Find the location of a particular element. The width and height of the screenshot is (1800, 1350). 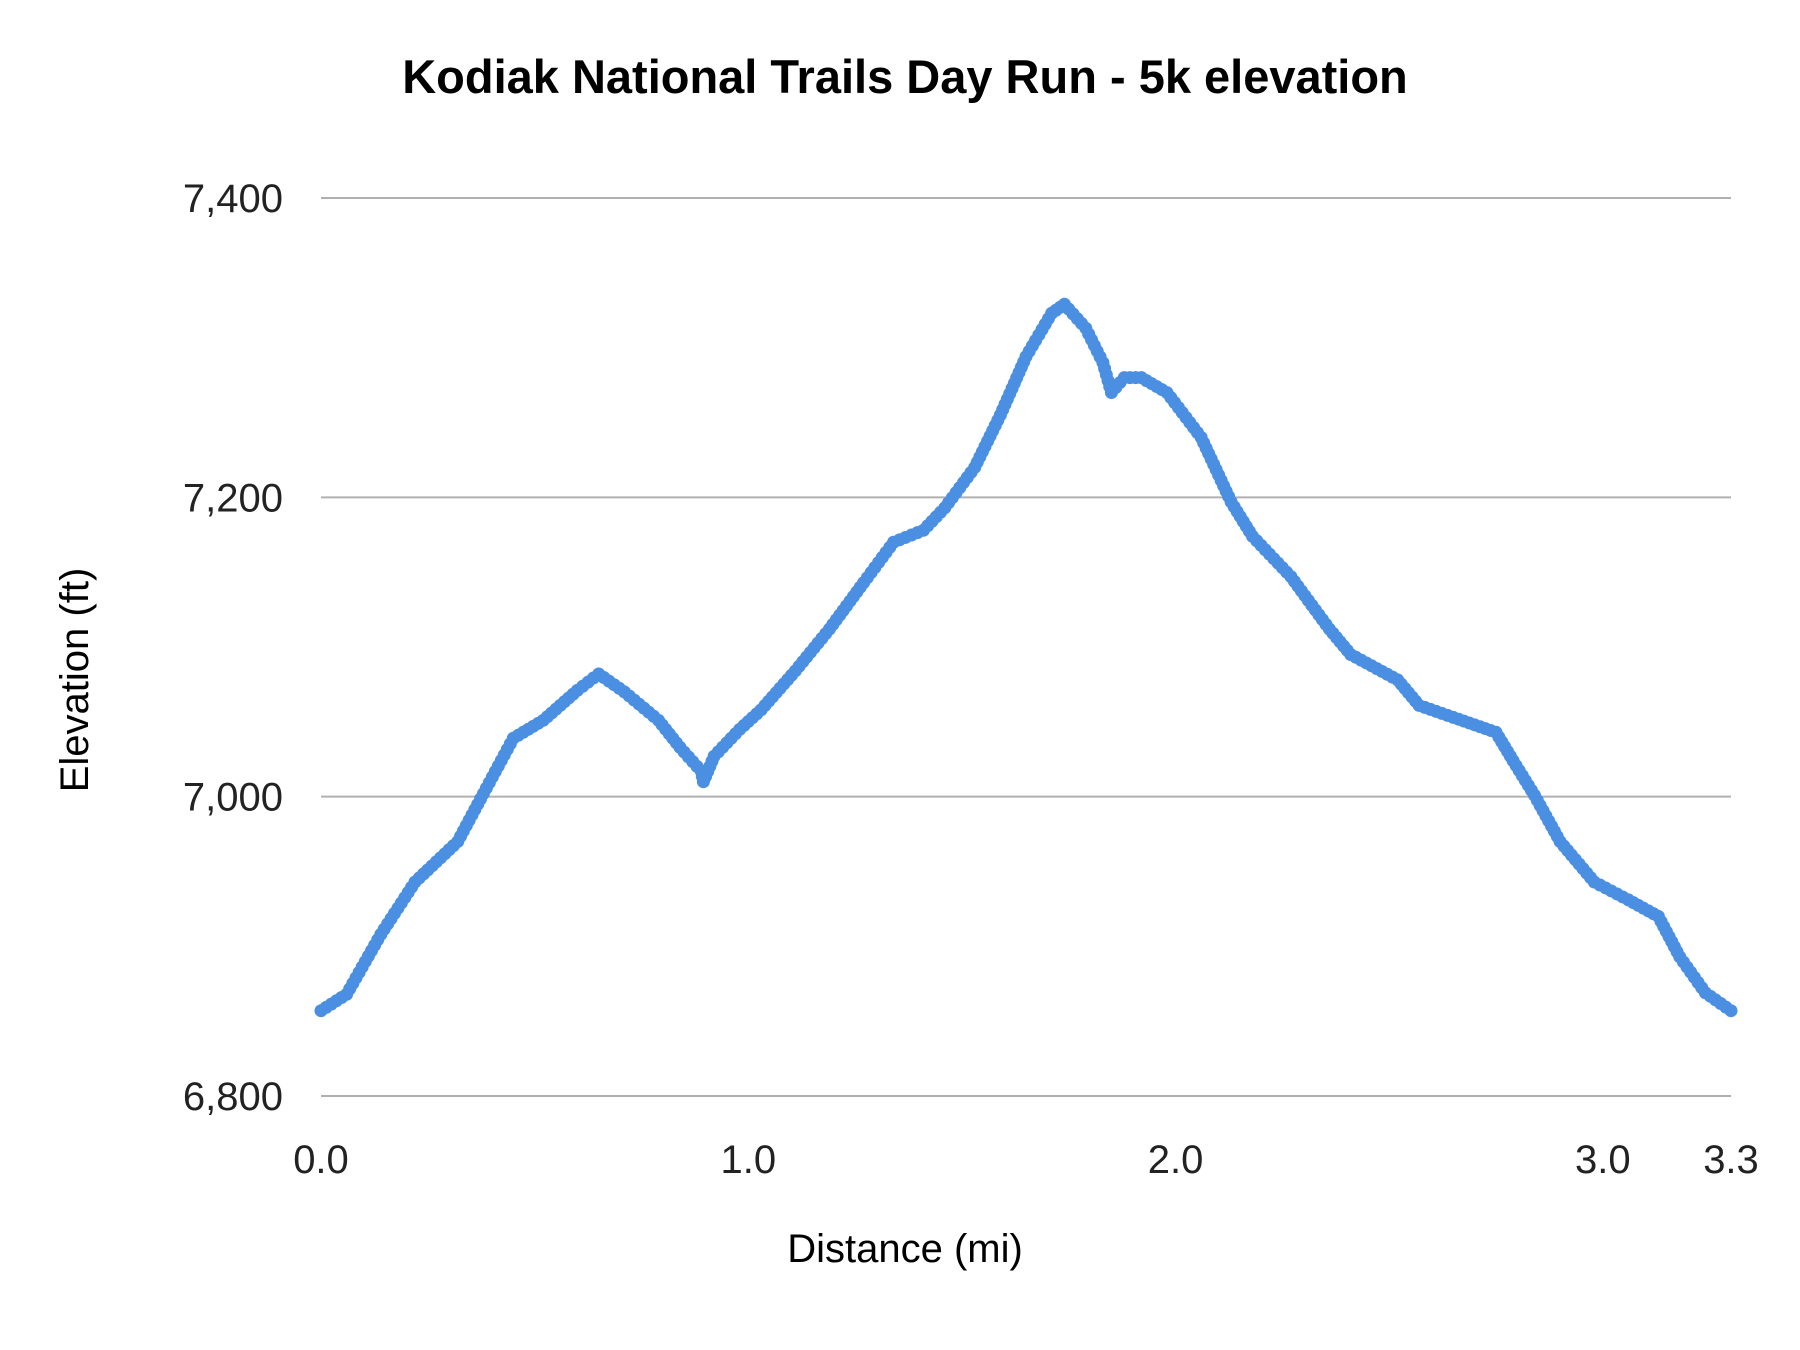

y-tick-label: 7,400 is located at coordinates (233, 199).